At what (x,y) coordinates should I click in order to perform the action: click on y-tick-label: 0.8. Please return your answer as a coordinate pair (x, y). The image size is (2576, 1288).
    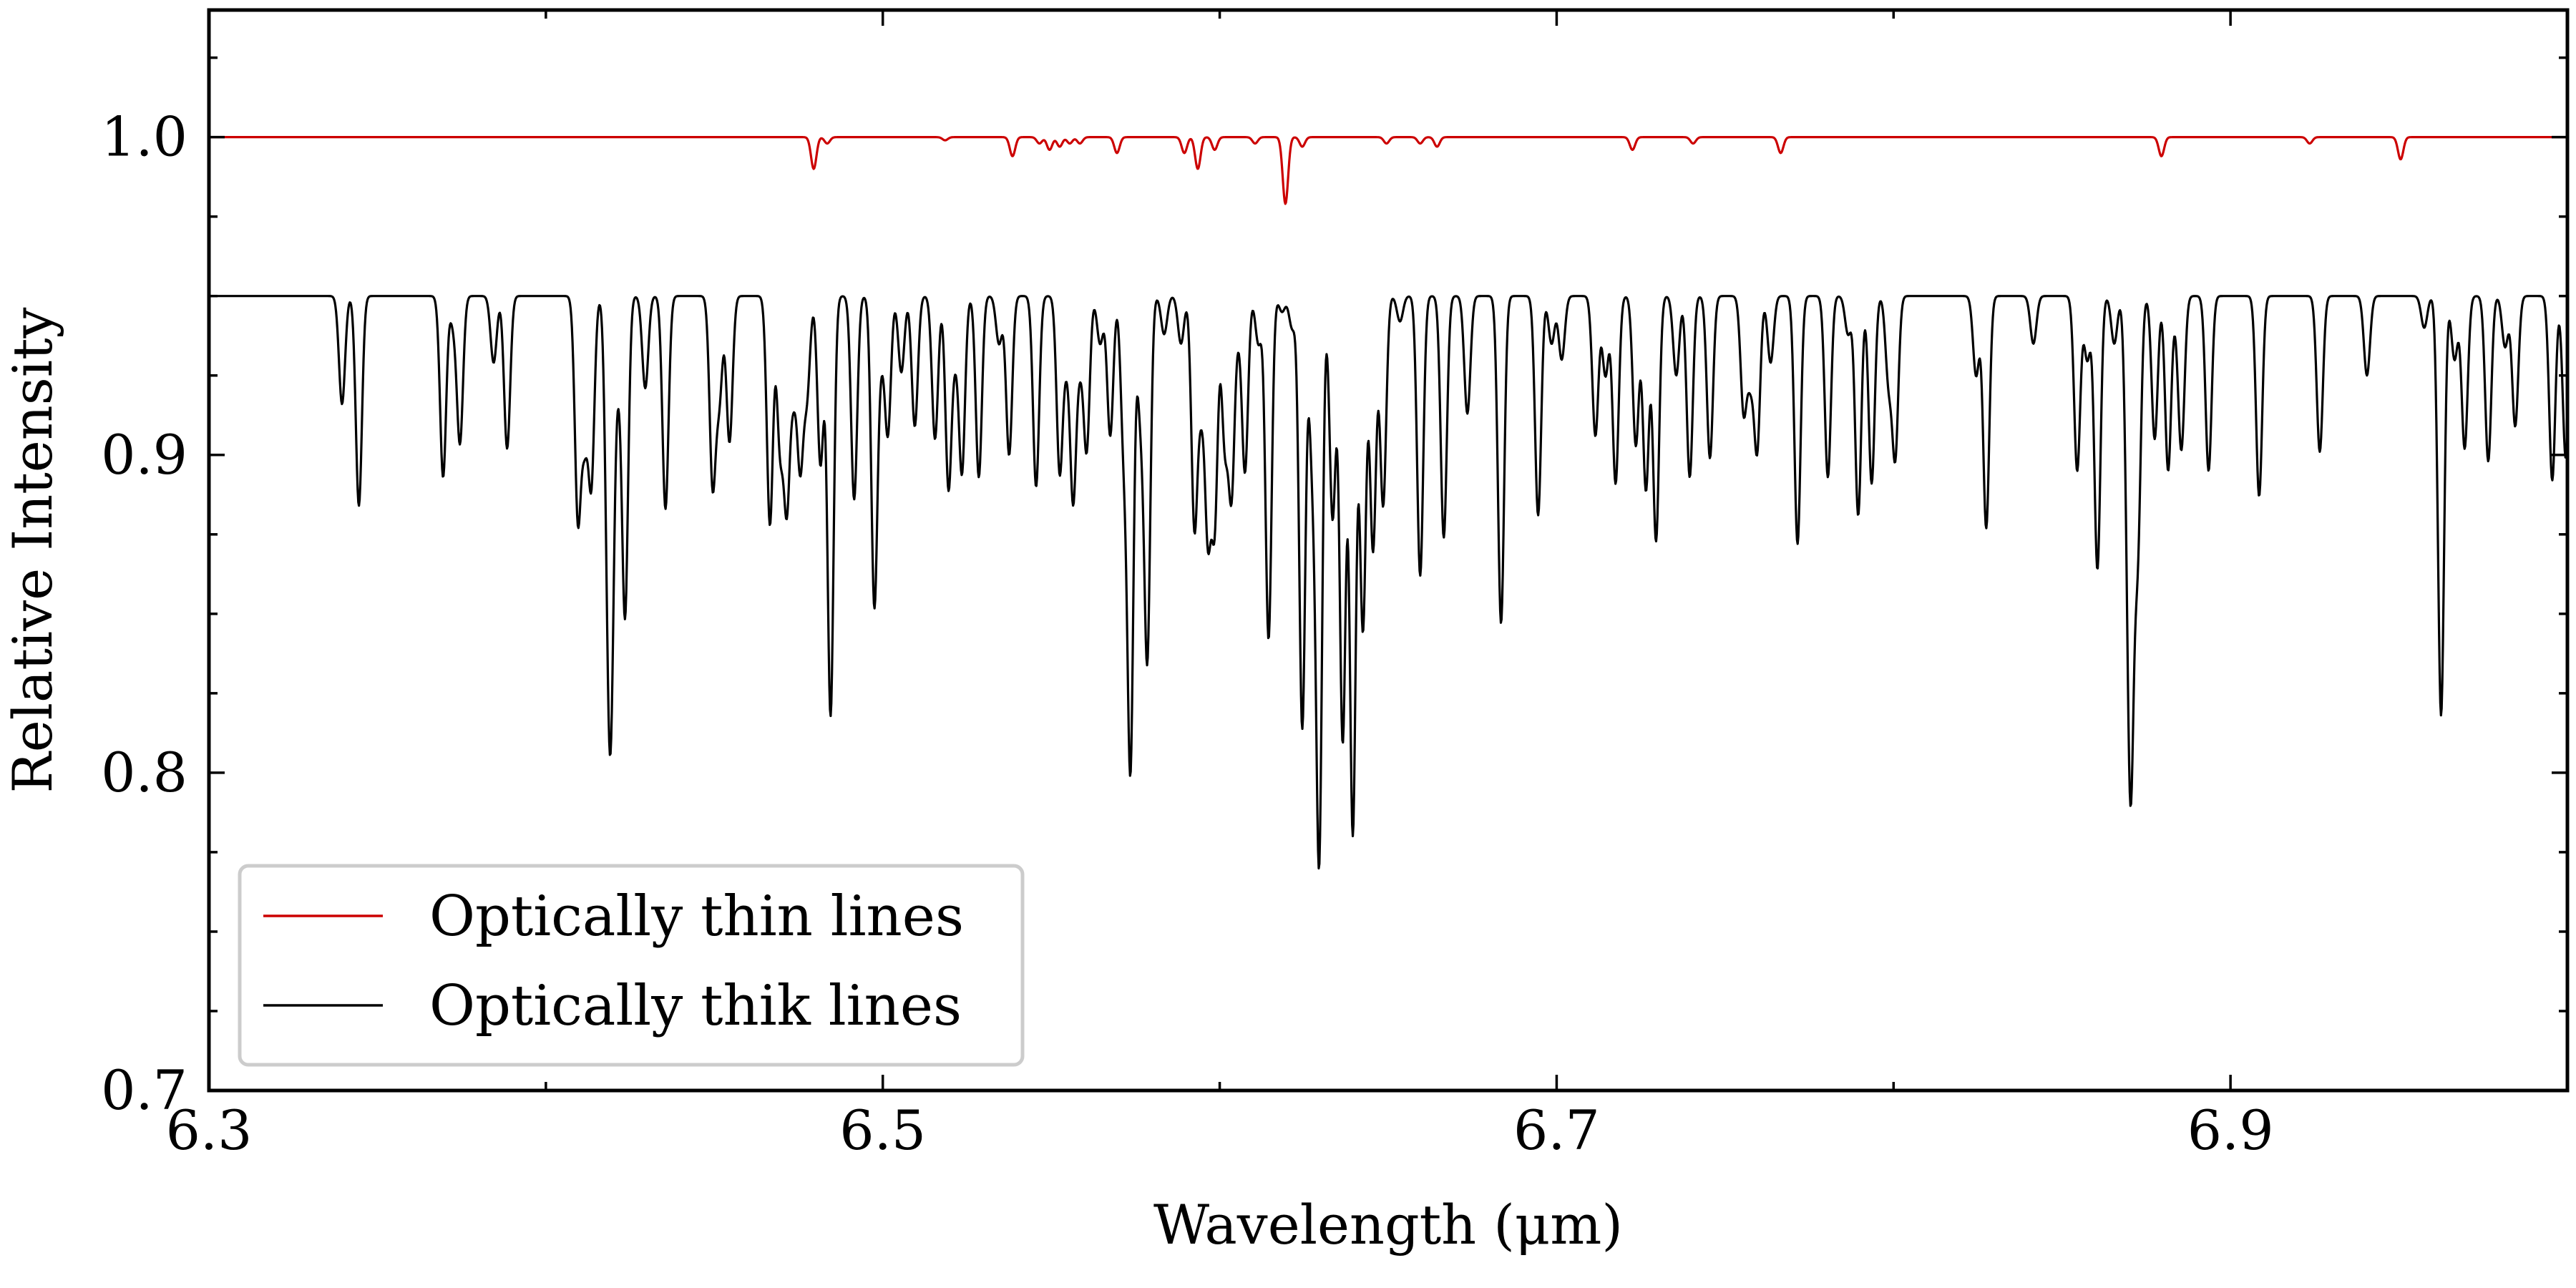
    Looking at the image, I should click on (144, 772).